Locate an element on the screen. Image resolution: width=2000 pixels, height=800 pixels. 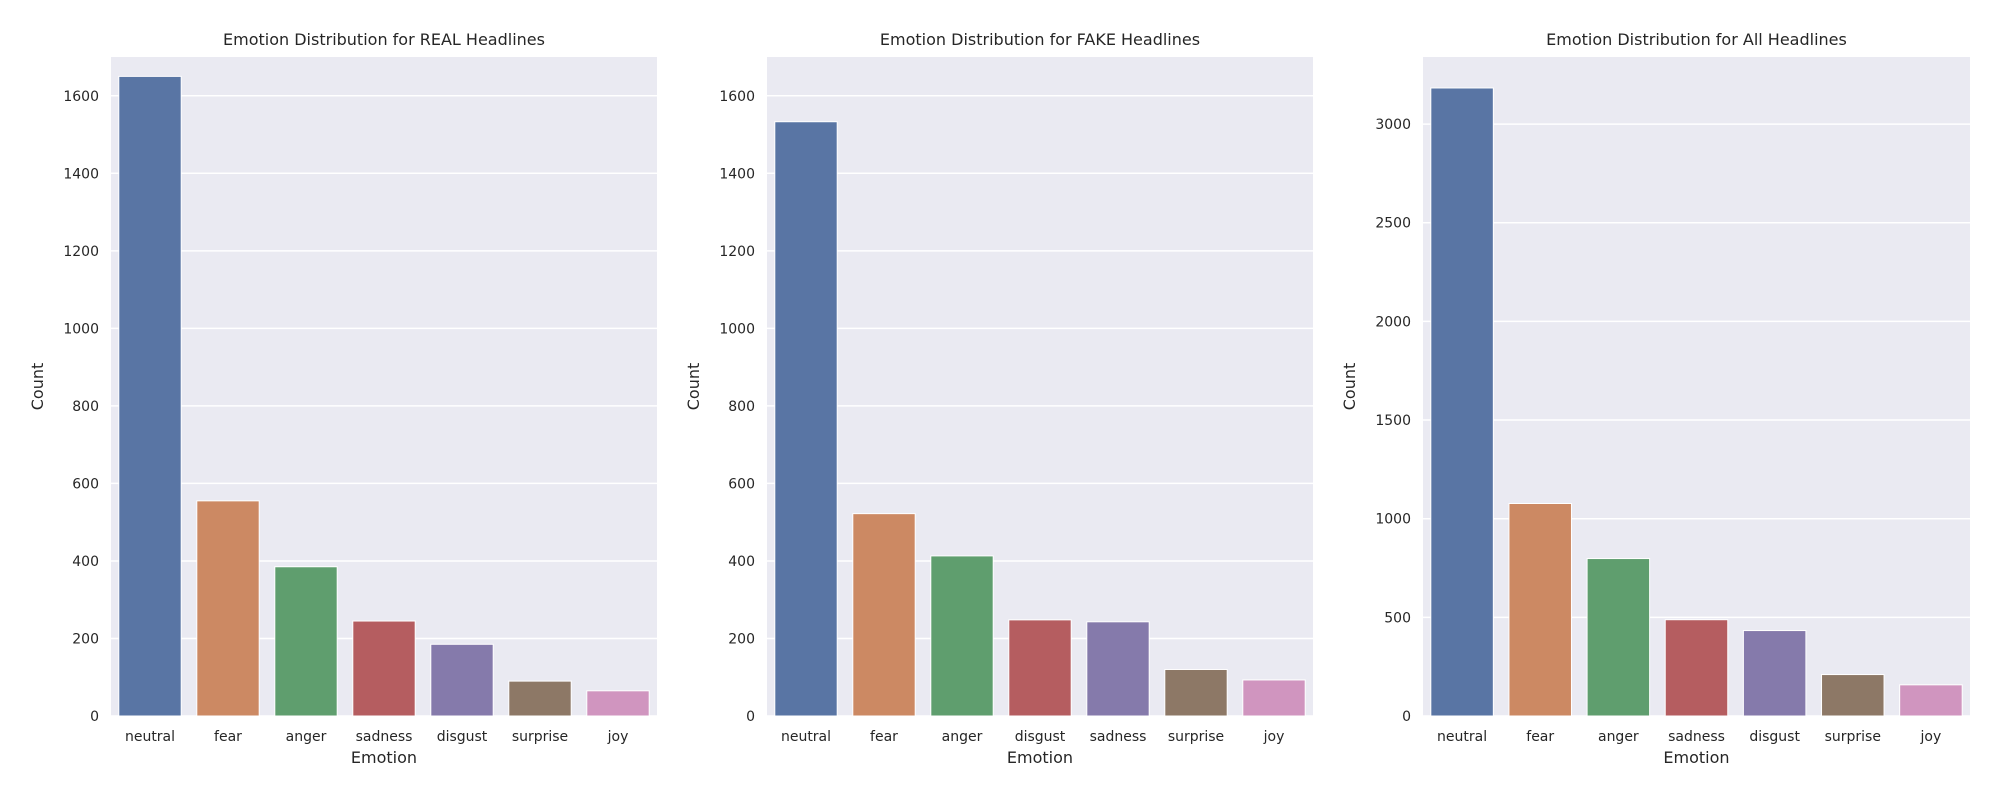
chart-title: Emotion Distribution for REAL Headlines is located at coordinates (384, 39).